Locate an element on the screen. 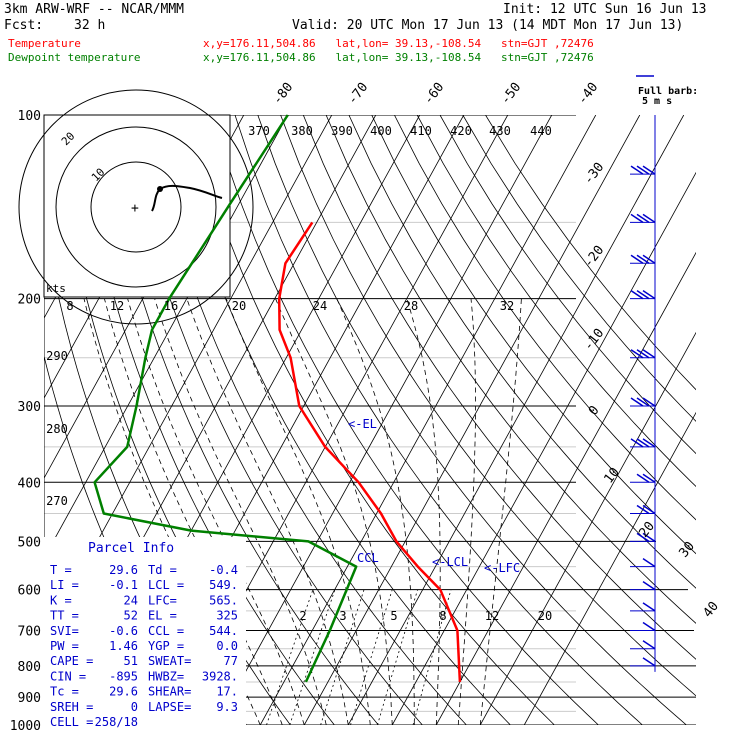 This screenshot has width=740, height=740. hodograph-units: kts is located at coordinates (56, 288).